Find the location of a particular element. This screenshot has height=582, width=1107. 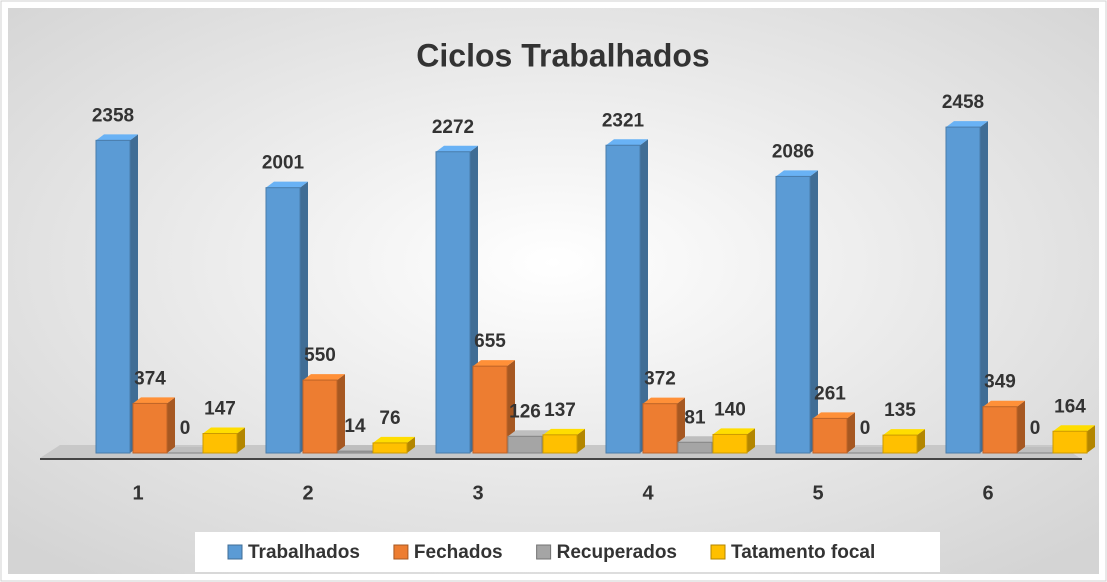

legend-label: Tatamento focal is located at coordinates (803, 552).